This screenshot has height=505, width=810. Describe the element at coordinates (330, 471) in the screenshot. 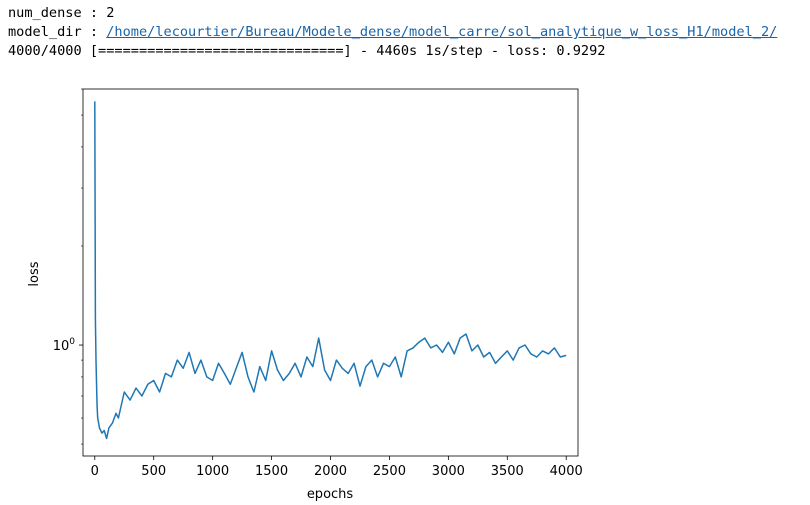

I see `x-tick-label: 2000` at that location.